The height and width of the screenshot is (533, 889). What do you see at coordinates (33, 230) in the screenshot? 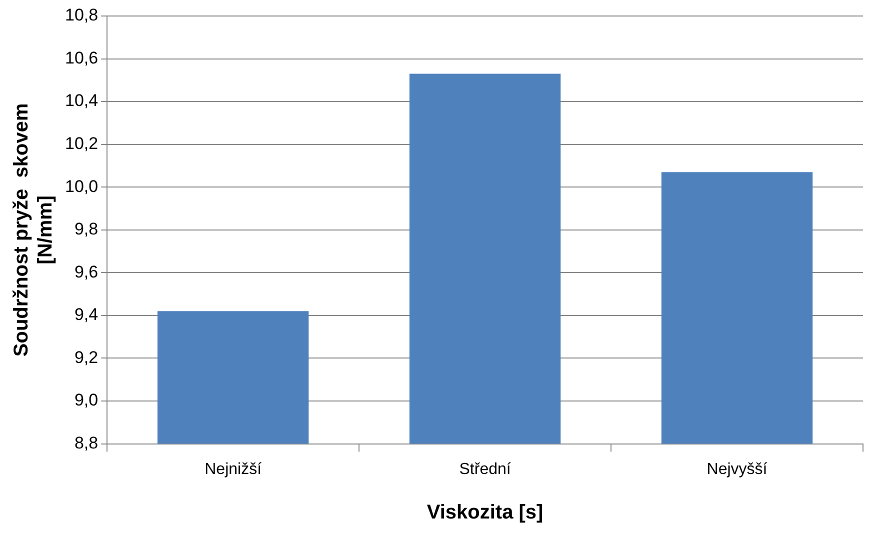
I see `y-axis-title: Soudržnost pryže skovem [N/mm]` at bounding box center [33, 230].